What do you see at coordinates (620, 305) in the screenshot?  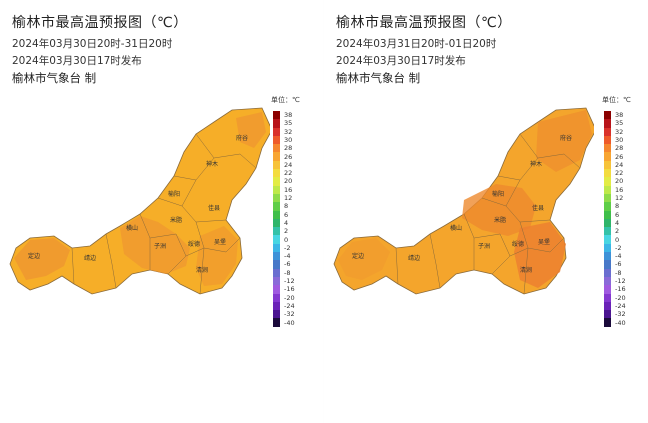 I see `legend-label: -24` at bounding box center [620, 305].